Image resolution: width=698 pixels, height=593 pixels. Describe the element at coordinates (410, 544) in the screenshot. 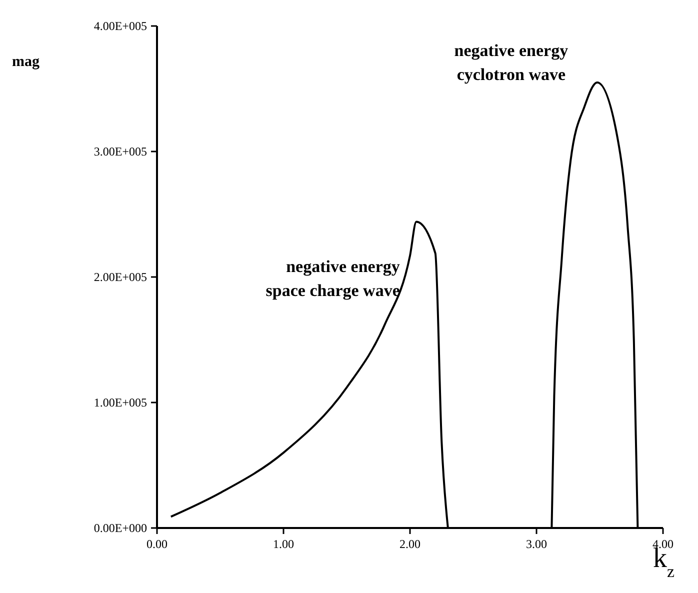

I see `x-tick-label: 2.00` at that location.